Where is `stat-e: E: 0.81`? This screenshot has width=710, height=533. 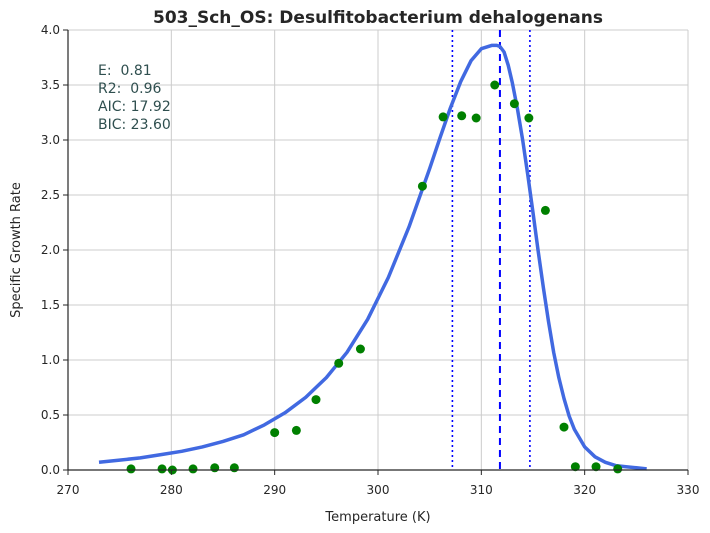
stat-e: E: 0.81 is located at coordinates (125, 71).